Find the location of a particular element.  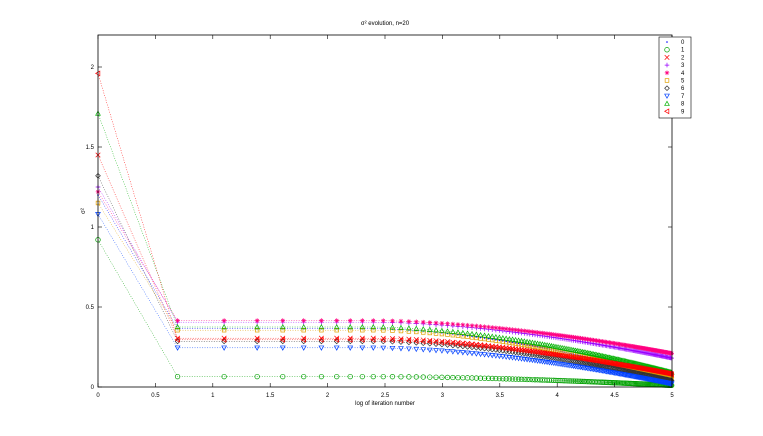

x-tick-label: 3 is located at coordinates (443, 396).